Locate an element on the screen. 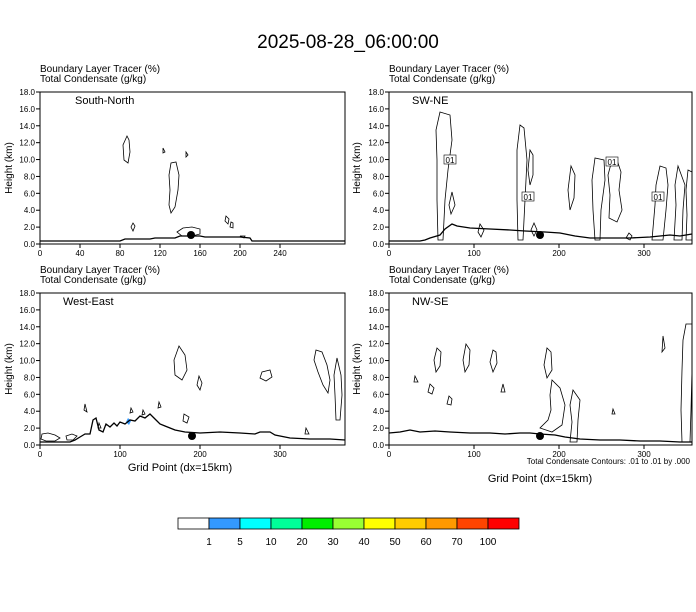 Image resolution: width=696 pixels, height=612 pixels. panel-1-terrain is located at coordinates (192, 238).